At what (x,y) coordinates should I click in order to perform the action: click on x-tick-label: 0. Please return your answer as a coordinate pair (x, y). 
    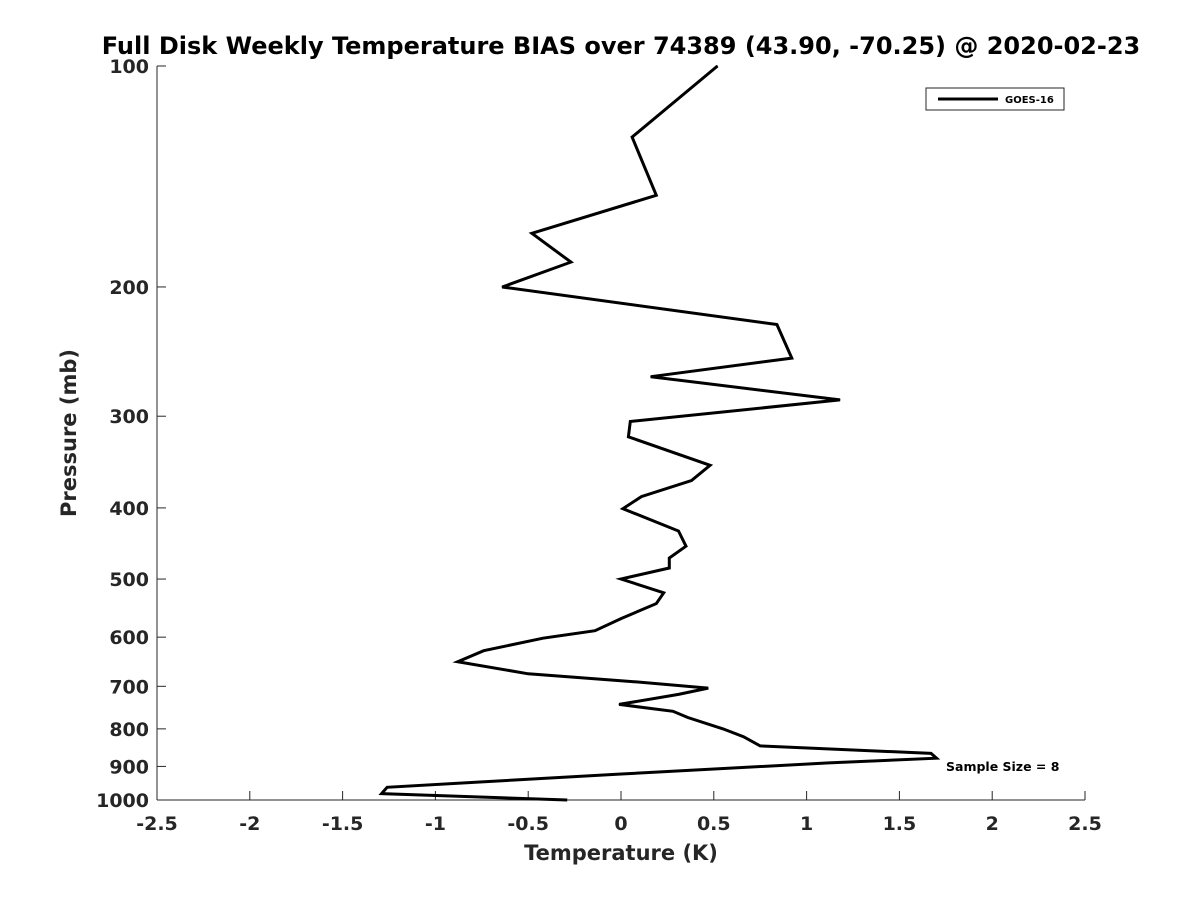
    Looking at the image, I should click on (620, 824).